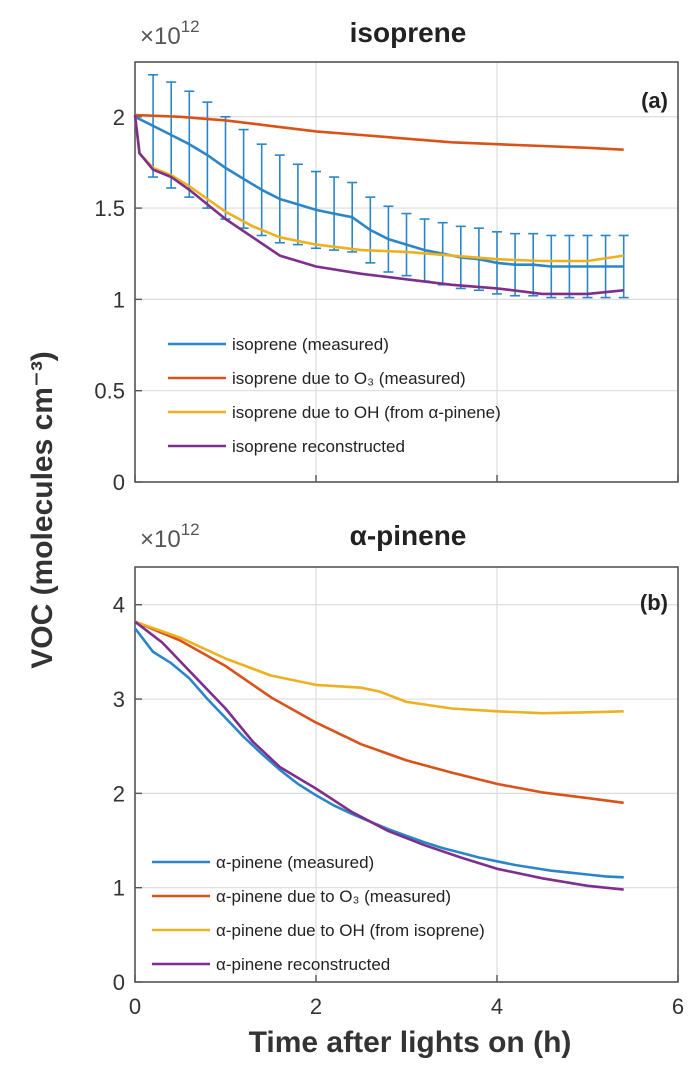 This screenshot has width=689, height=1066. What do you see at coordinates (350, 930) in the screenshot?
I see `legend-entry: α-pinene due to OH (from isoprene)` at bounding box center [350, 930].